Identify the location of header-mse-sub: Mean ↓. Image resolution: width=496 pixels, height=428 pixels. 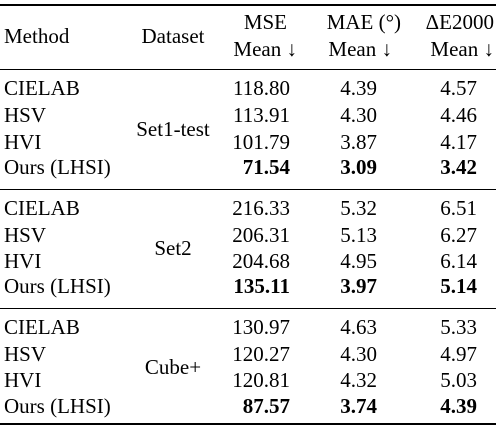
(265, 49).